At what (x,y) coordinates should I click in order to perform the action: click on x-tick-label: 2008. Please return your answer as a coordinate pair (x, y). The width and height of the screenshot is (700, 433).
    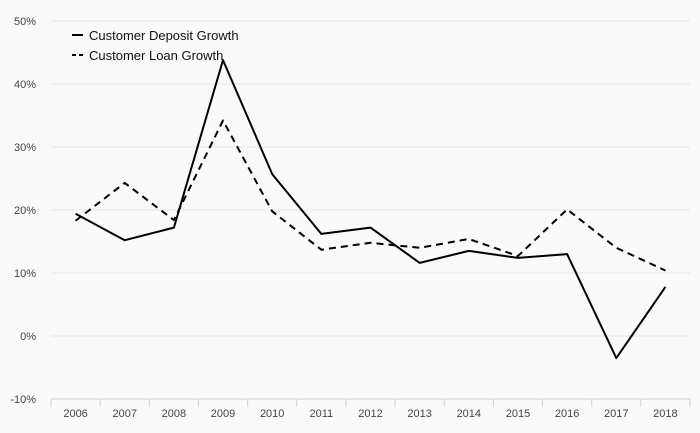
    Looking at the image, I should click on (174, 414).